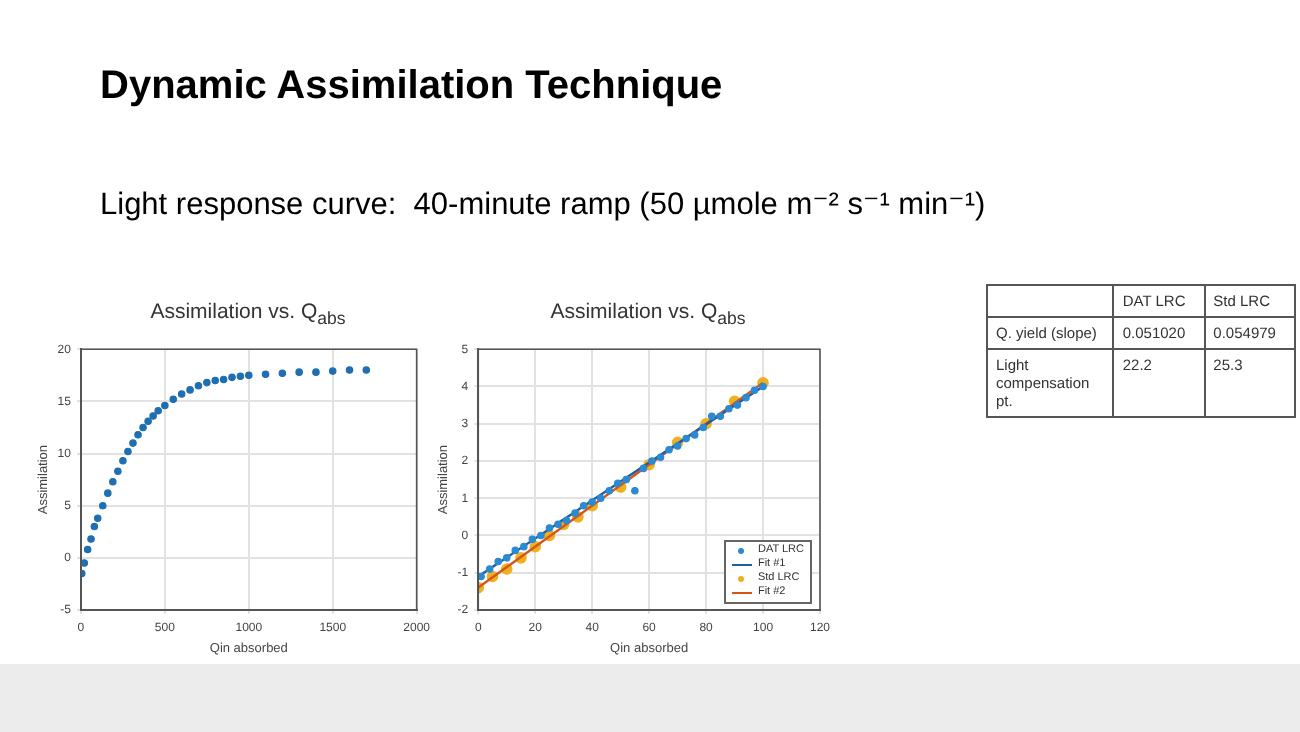 This screenshot has width=1300, height=732. What do you see at coordinates (544, 205) in the screenshot?
I see `text: Light response curve: 40-minute ramp (50 µmole m⁻² s⁻¹ min⁻¹)` at bounding box center [544, 205].